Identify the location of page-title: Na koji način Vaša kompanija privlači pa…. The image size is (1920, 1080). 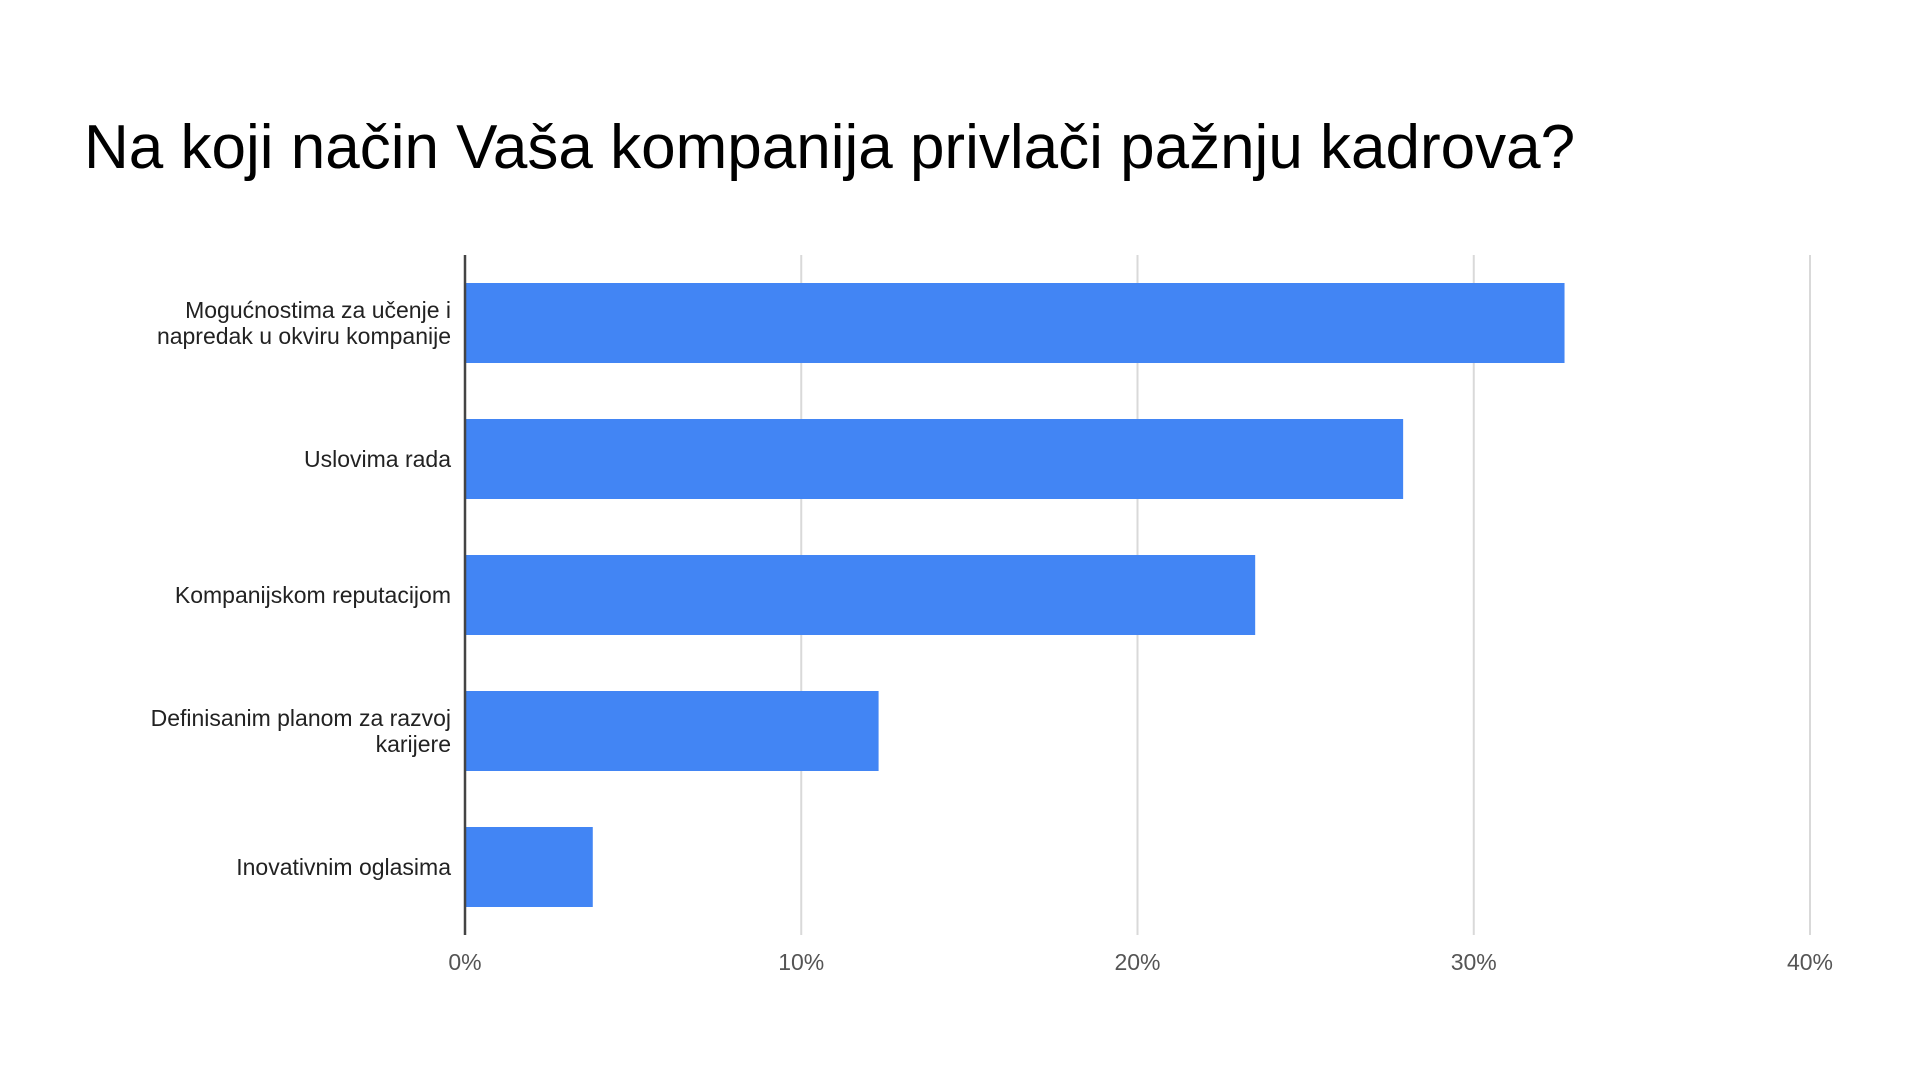
(830, 147).